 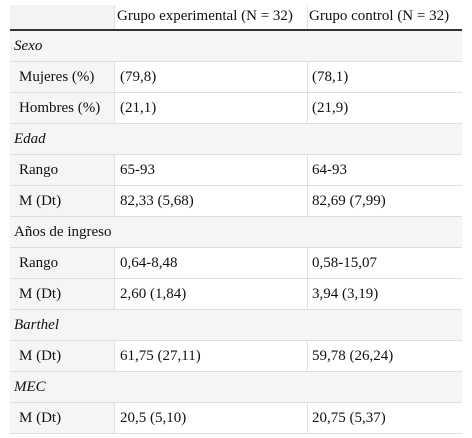 I want to click on cell-experimental: 82,33 (5,68), so click(x=211, y=201).